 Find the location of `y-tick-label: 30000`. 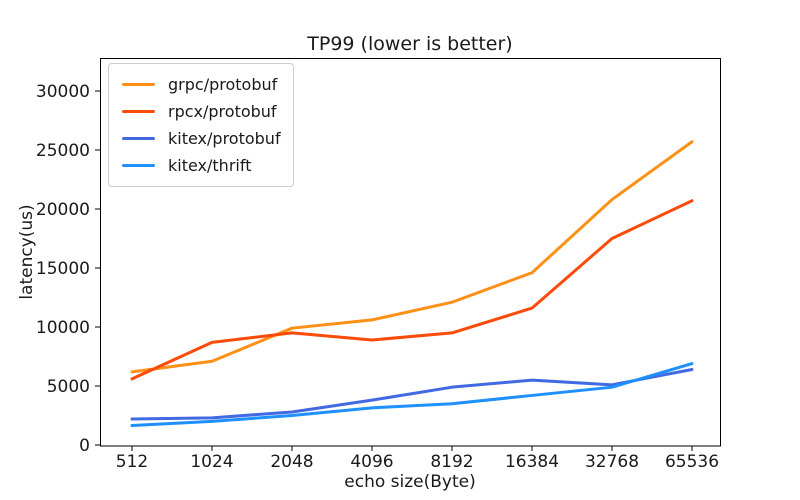

y-tick-label: 30000 is located at coordinates (63, 92).